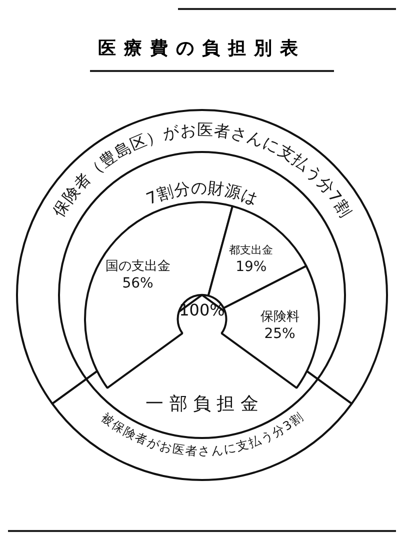 This screenshot has width=404, height=543. Describe the element at coordinates (251, 249) in the screenshot. I see `slice-label: 都支出金` at that location.